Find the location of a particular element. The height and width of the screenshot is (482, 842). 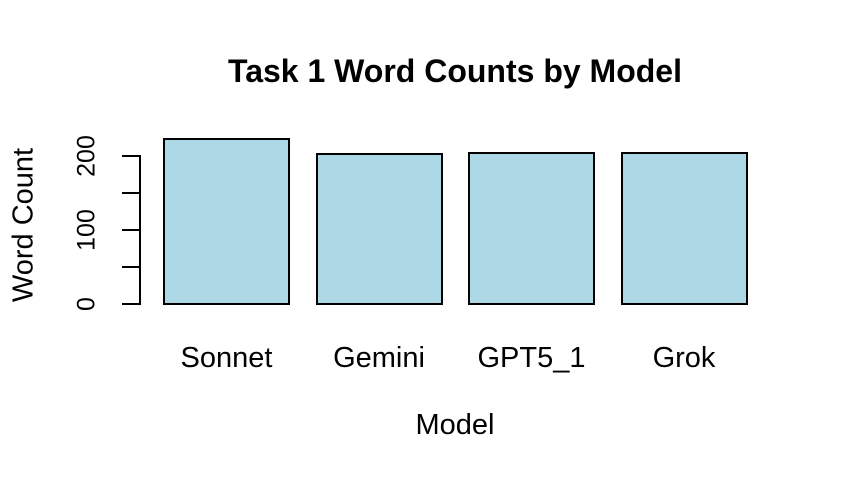

chart-title: Task 1 Word Counts by Model is located at coordinates (455, 71).